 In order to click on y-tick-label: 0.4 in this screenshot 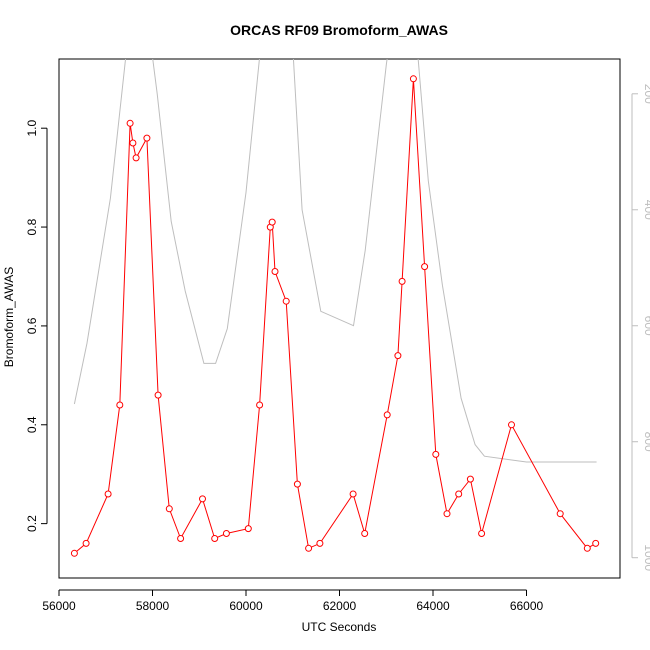, I will do `click(32, 424)`.